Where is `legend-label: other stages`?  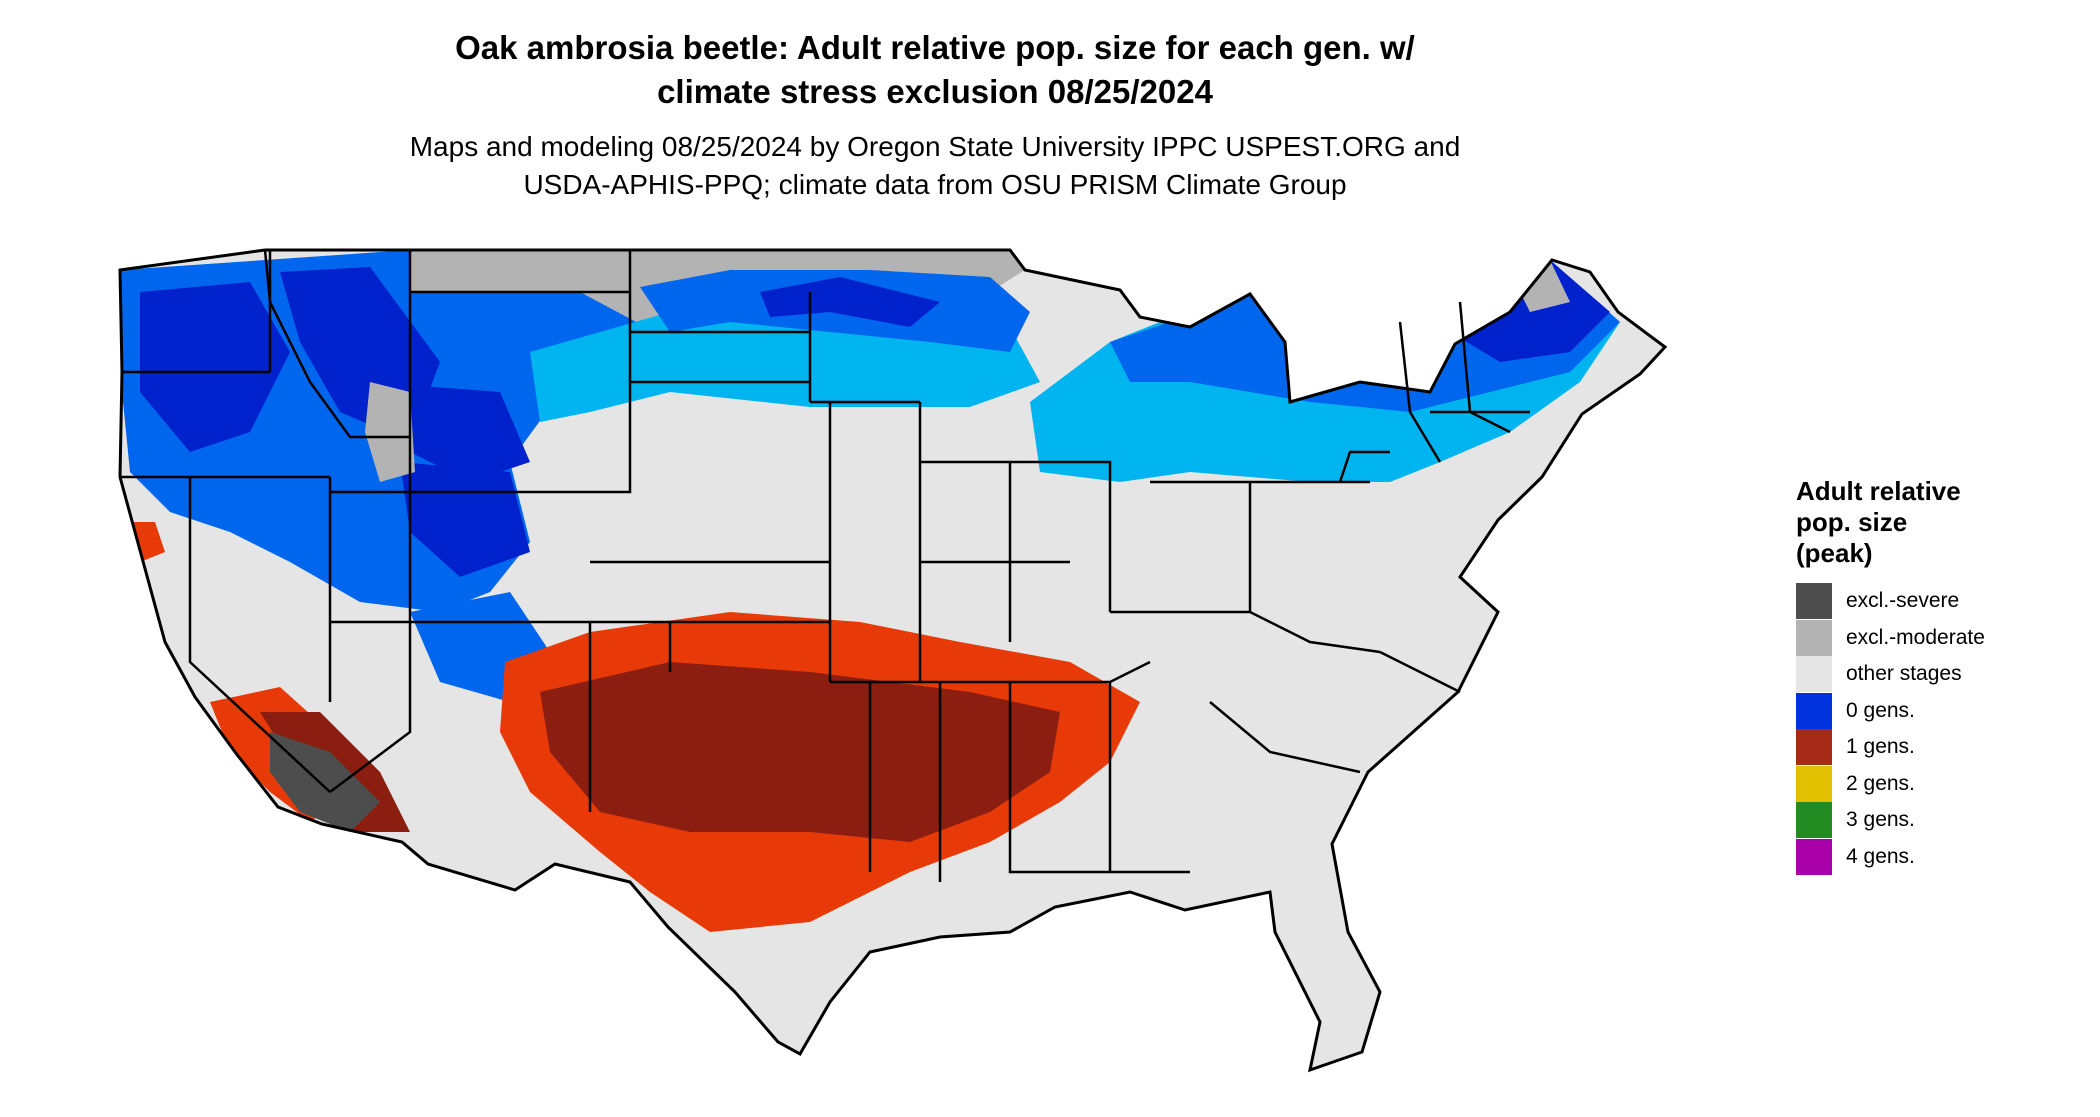 legend-label: other stages is located at coordinates (1904, 674).